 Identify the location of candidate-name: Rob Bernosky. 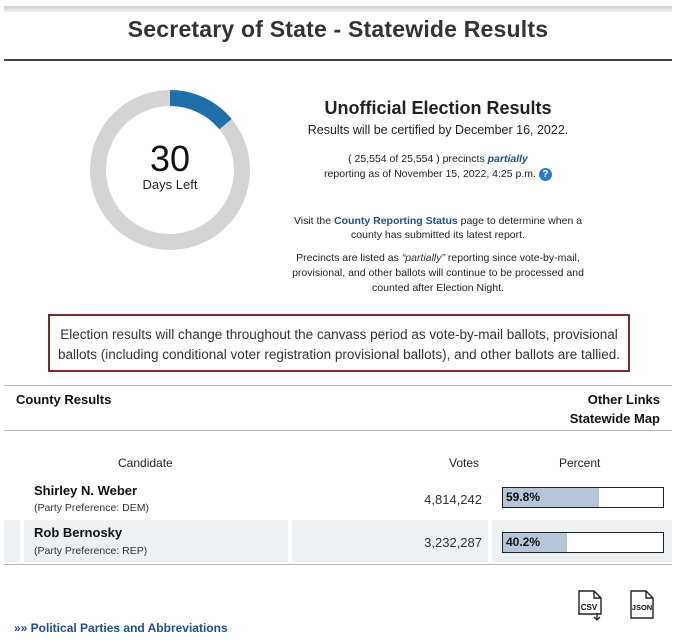
(78, 532).